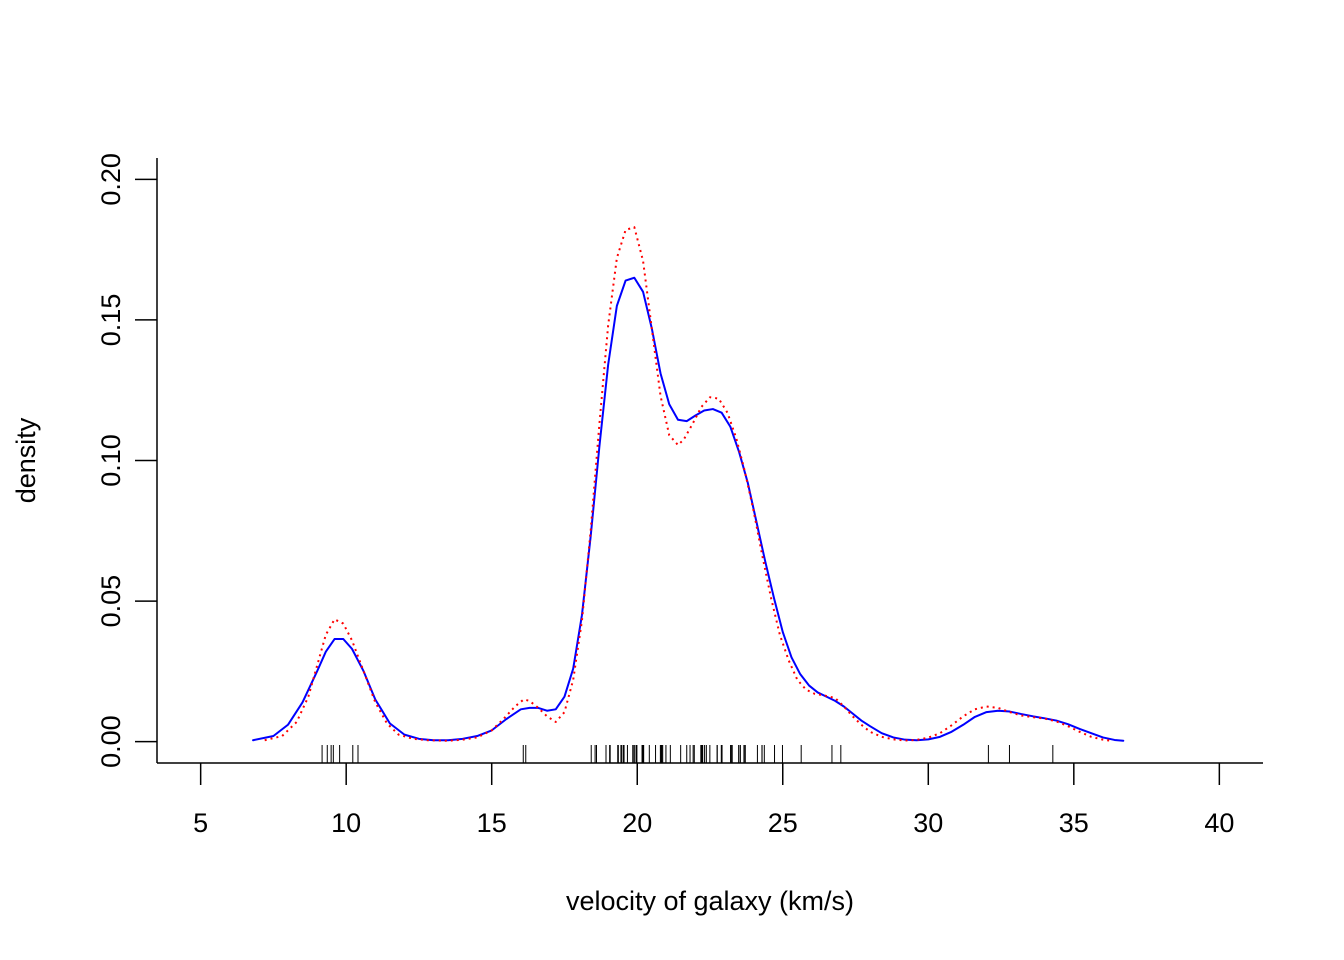 The width and height of the screenshot is (1344, 960). What do you see at coordinates (26, 460) in the screenshot?
I see `y-axis-title: density` at bounding box center [26, 460].